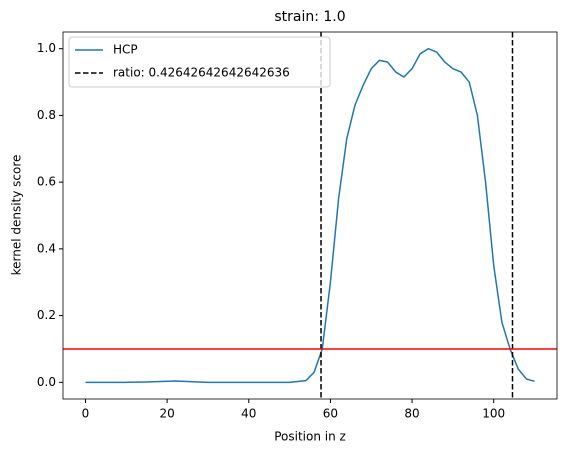  What do you see at coordinates (166, 414) in the screenshot?
I see `x-tick-label: 20` at bounding box center [166, 414].